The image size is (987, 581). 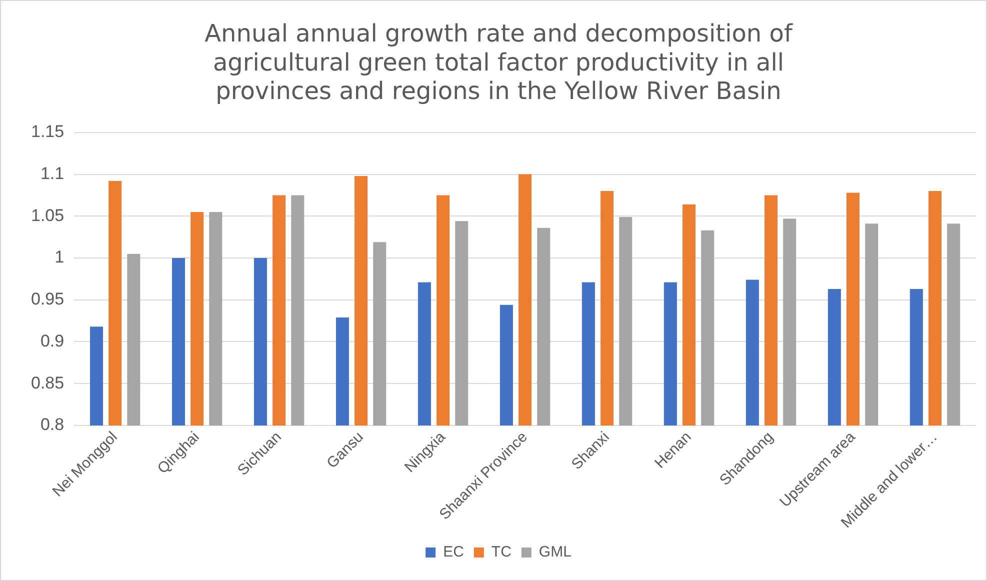 What do you see at coordinates (498, 63) in the screenshot?
I see `chart-title: Annual annual growth rate and decomposition of agricultural green total factor productivity in all provinces and regions in the Yellow River Basin` at bounding box center [498, 63].